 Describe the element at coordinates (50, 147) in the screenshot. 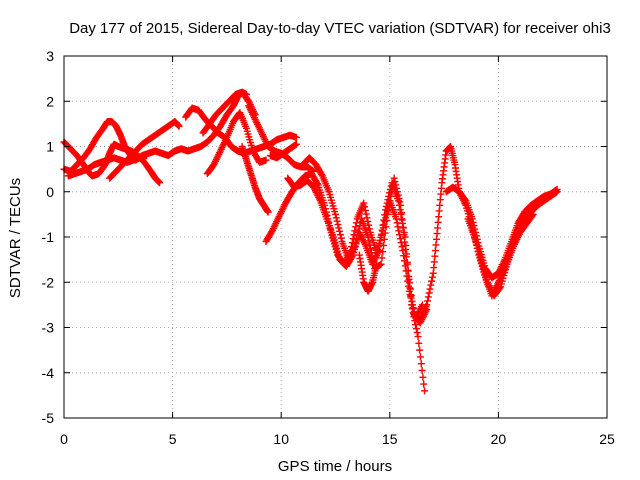

I see `y-tick-label: 1` at that location.